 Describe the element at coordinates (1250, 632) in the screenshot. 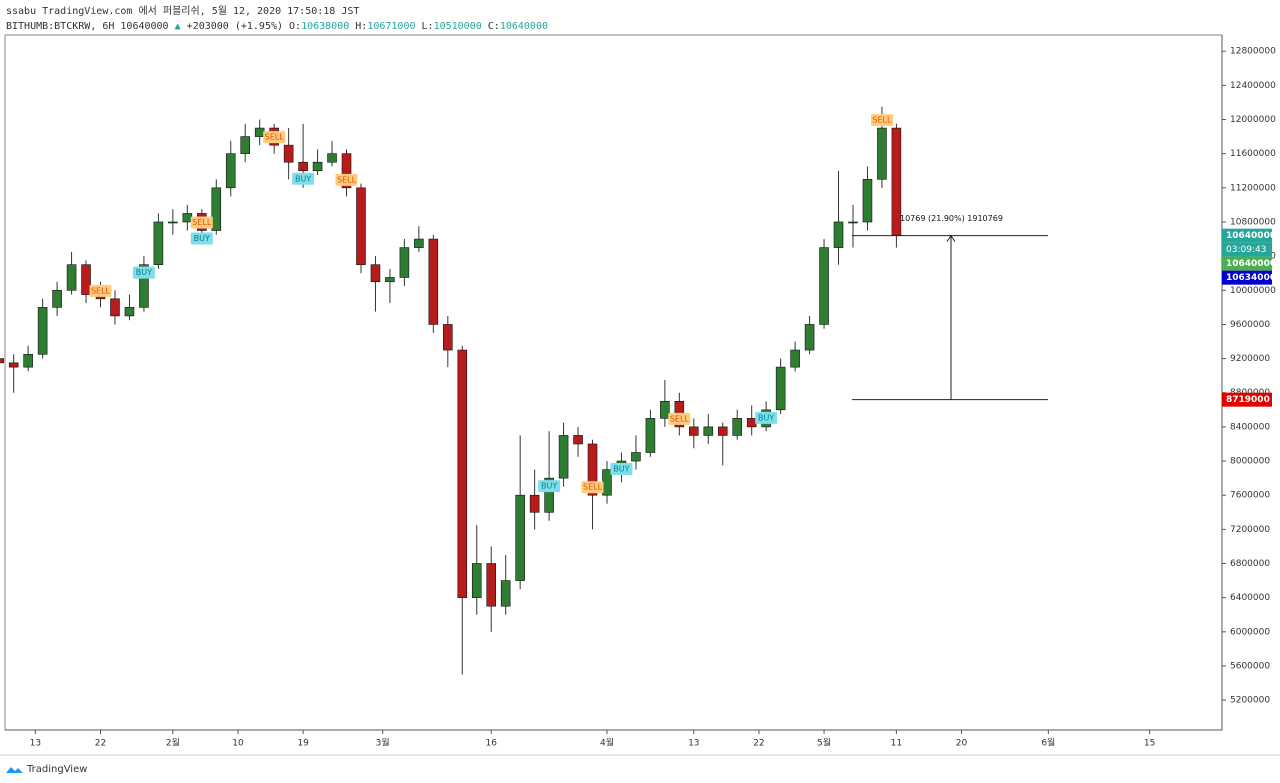

I see `y-tick-label: 6000000` at that location.